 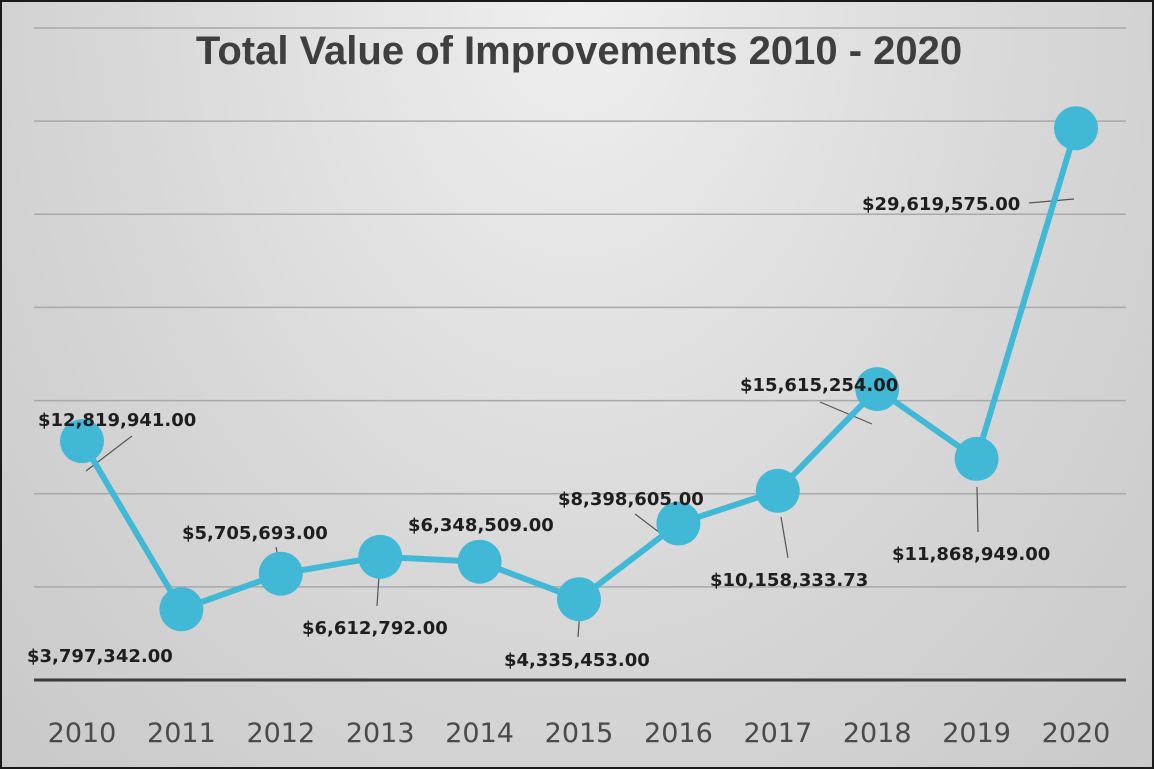 What do you see at coordinates (117, 420) in the screenshot?
I see `data-label: $12,819,941.00` at bounding box center [117, 420].